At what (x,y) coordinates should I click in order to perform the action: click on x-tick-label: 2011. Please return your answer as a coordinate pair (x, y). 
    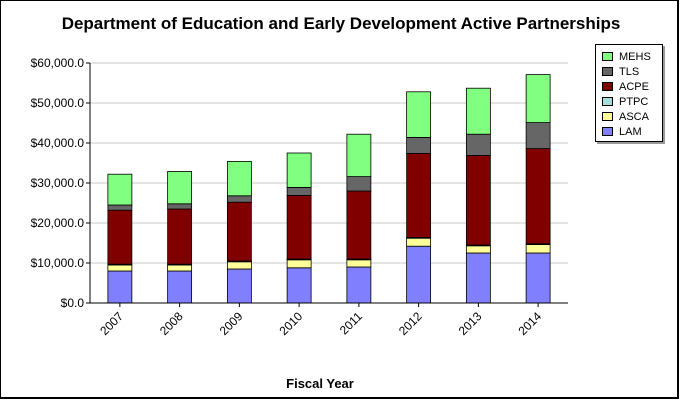
    Looking at the image, I should click on (351, 323).